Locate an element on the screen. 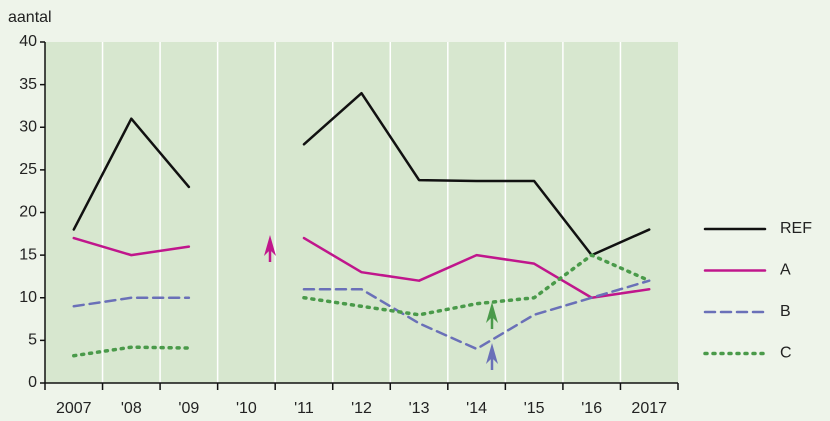 Image resolution: width=830 pixels, height=421 pixels. x-tick-label: '13 is located at coordinates (419, 408).